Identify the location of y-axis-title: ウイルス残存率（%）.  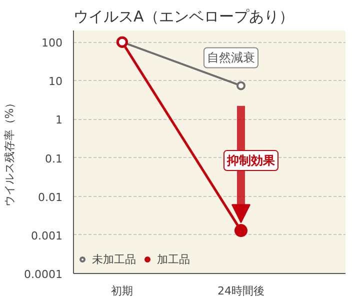
(9, 152).